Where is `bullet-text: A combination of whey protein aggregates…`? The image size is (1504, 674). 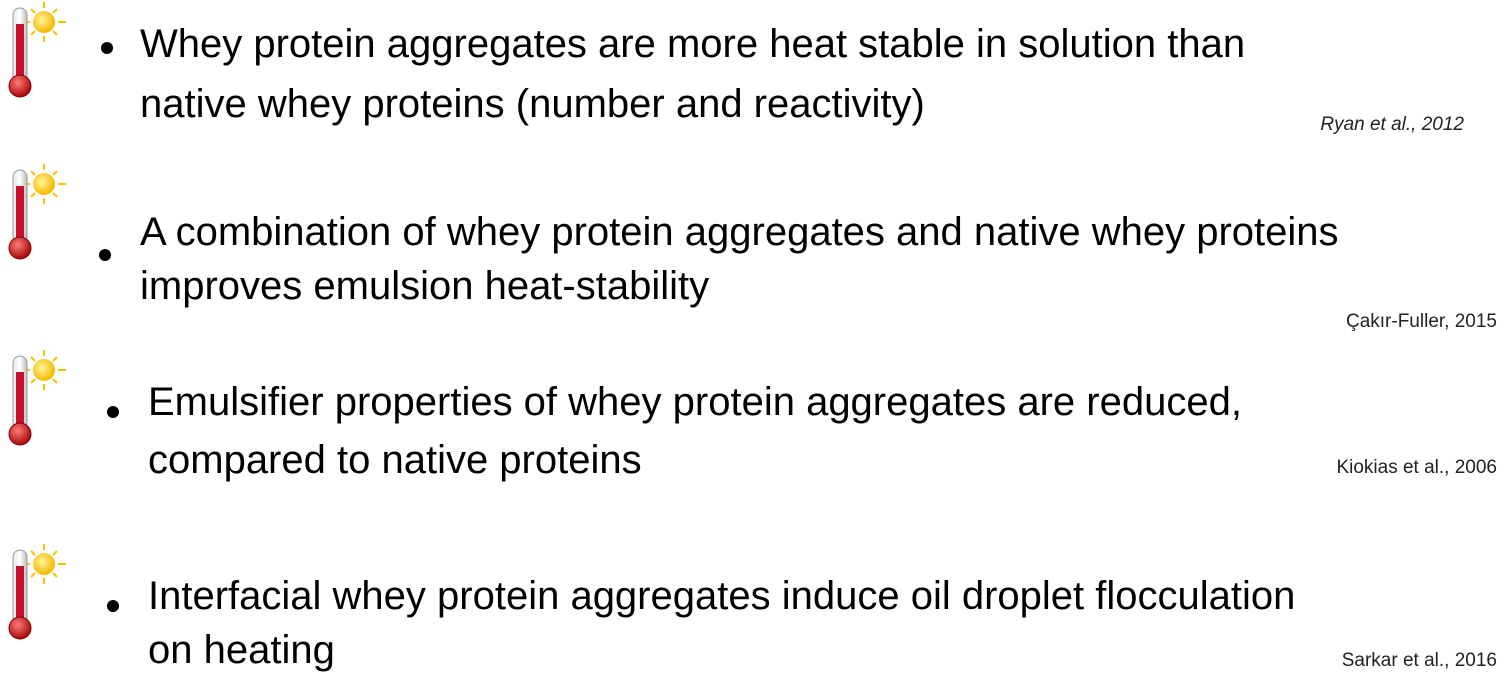 bullet-text: A combination of whey protein aggregates… is located at coordinates (739, 232).